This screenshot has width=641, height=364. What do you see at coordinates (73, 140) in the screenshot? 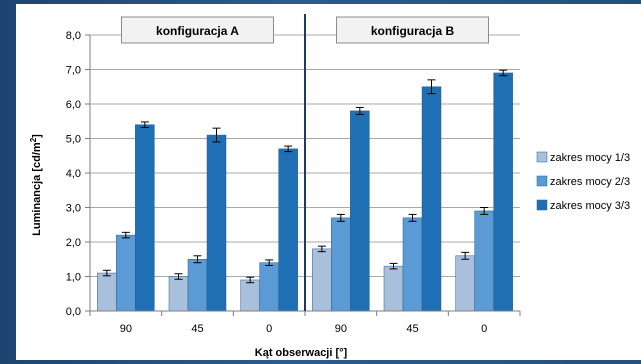
I see `y-tick-label: 5,0` at bounding box center [73, 140].